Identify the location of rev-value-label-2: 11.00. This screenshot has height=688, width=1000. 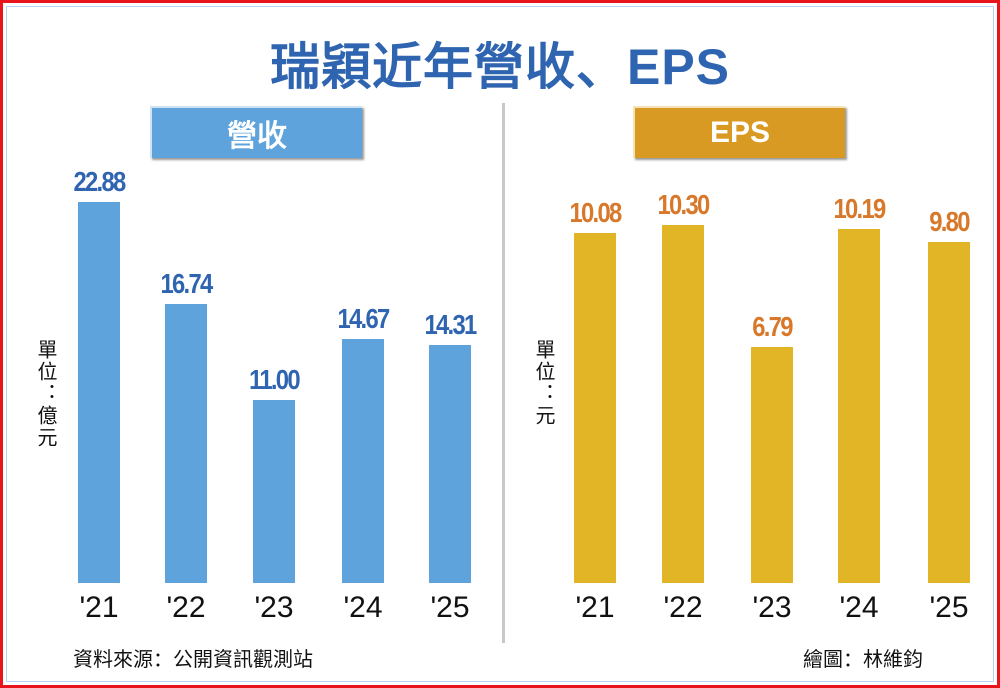
(274, 379).